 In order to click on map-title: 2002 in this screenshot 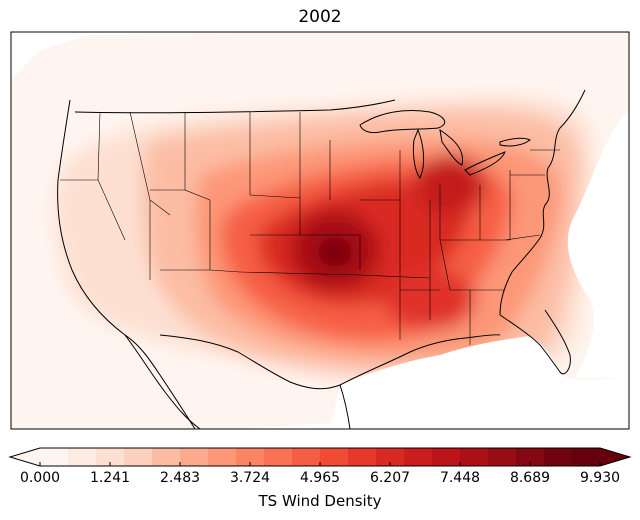, I will do `click(320, 17)`.